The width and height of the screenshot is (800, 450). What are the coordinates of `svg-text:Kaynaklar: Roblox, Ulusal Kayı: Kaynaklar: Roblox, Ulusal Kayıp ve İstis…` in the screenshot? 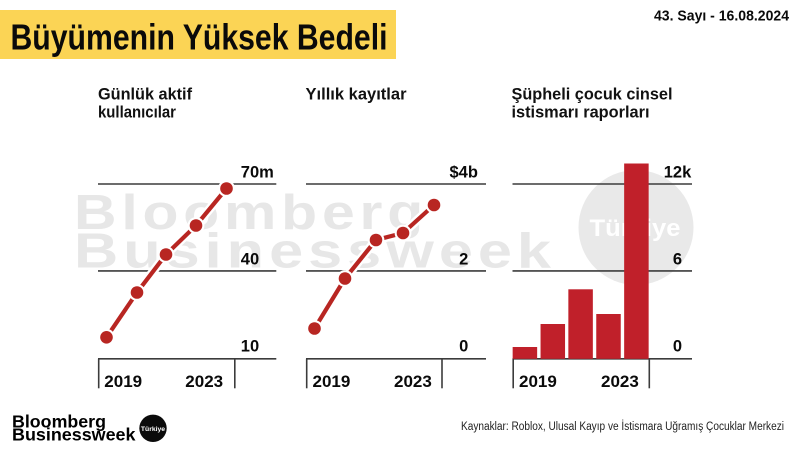 It's located at (622, 426).